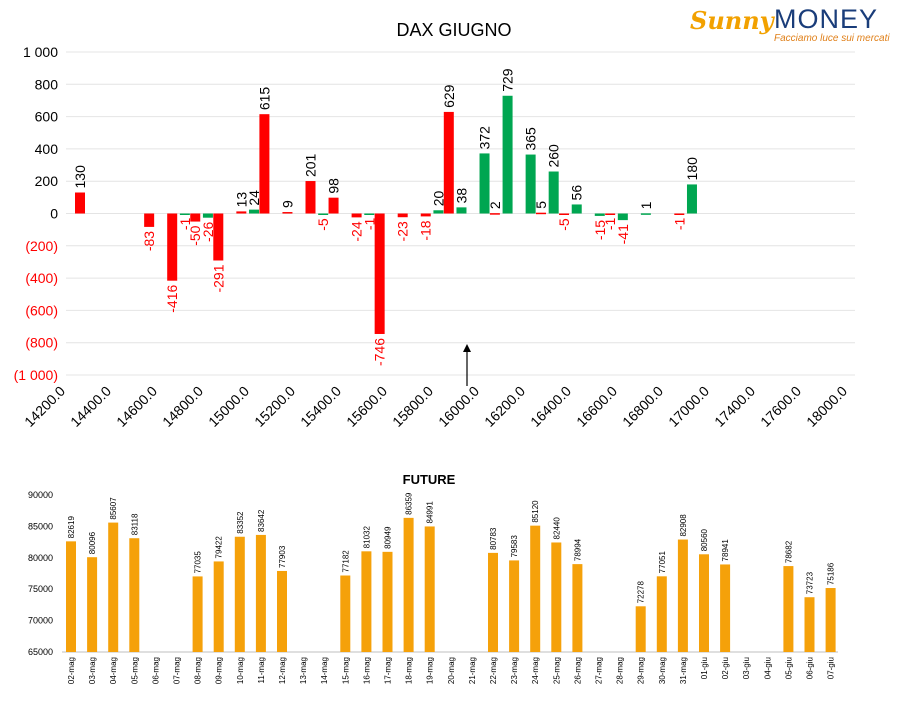 The width and height of the screenshot is (914, 704). Describe the element at coordinates (734, 406) in the screenshot. I see `chart1-xtick-label: 17400.0` at that location.